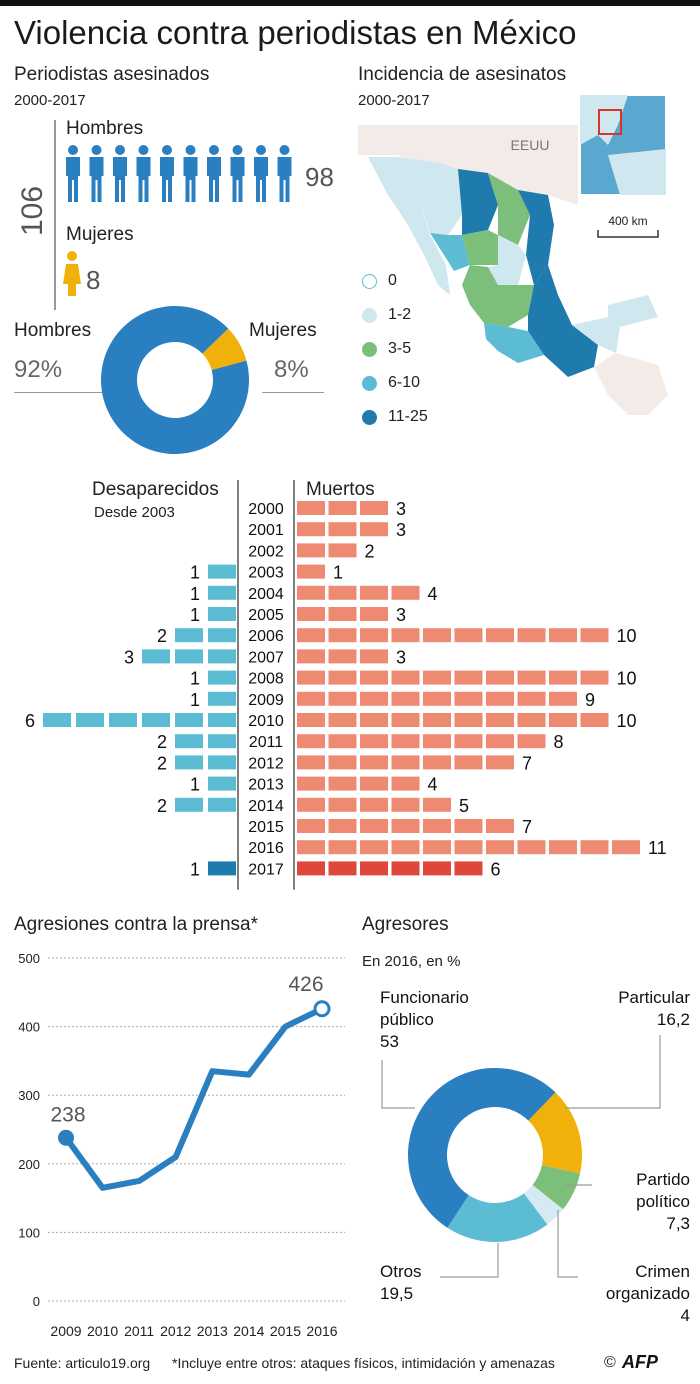 The height and width of the screenshot is (1384, 700). Describe the element at coordinates (293, 392) in the screenshot. I see `donut-women-rule` at that location.